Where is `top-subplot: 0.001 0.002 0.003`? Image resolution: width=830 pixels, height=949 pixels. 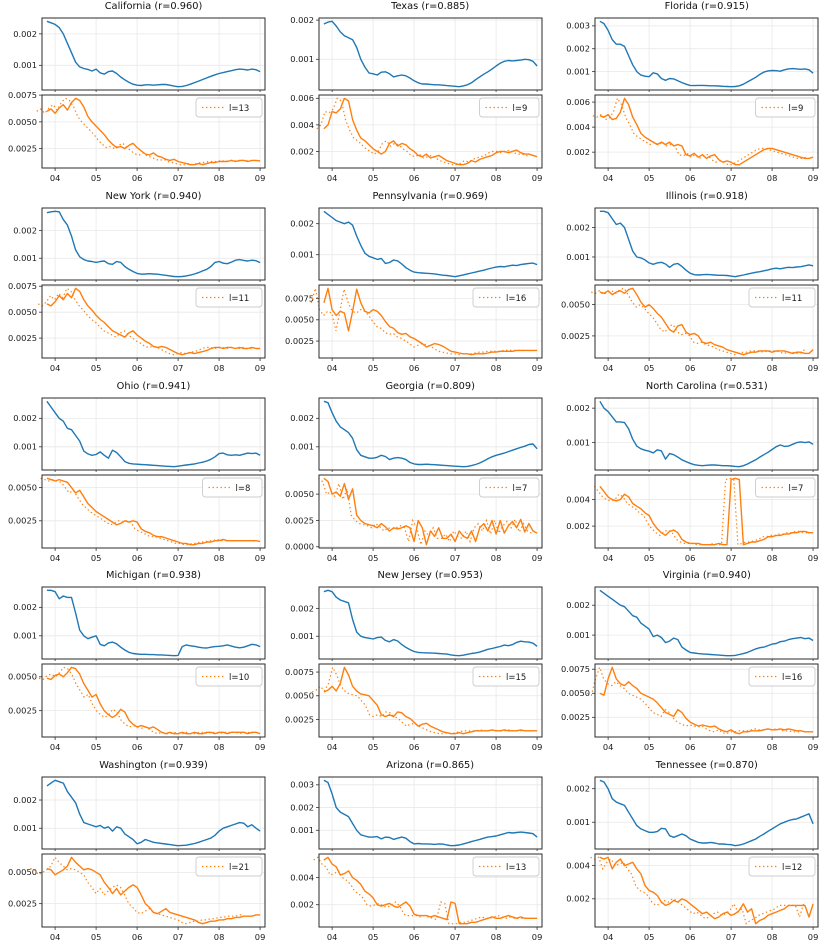 top-subplot: 0.001 0.002 0.003 is located at coordinates (416, 814).